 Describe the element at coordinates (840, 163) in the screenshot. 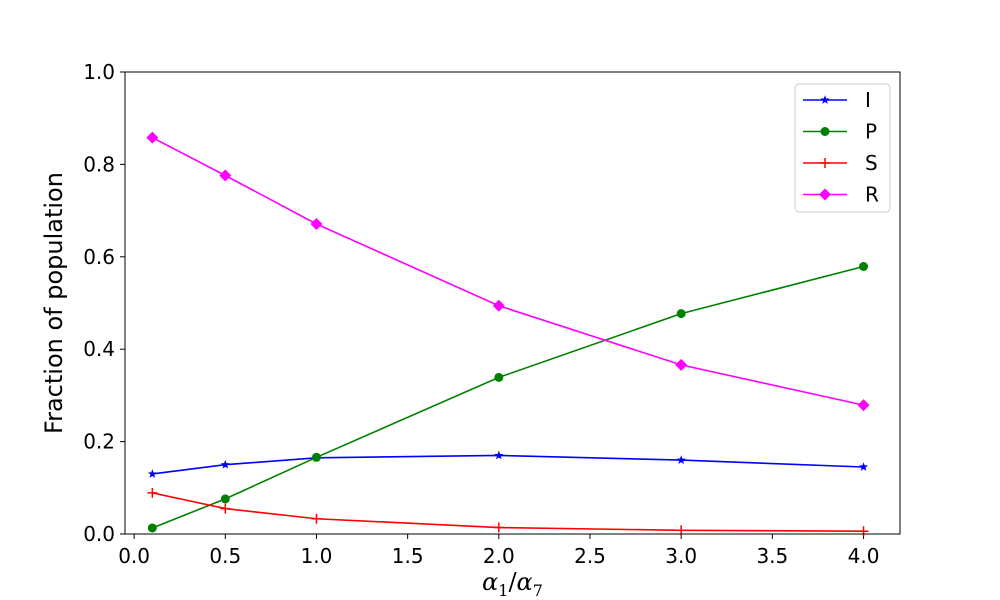

I see `legend-entry-s: S` at that location.